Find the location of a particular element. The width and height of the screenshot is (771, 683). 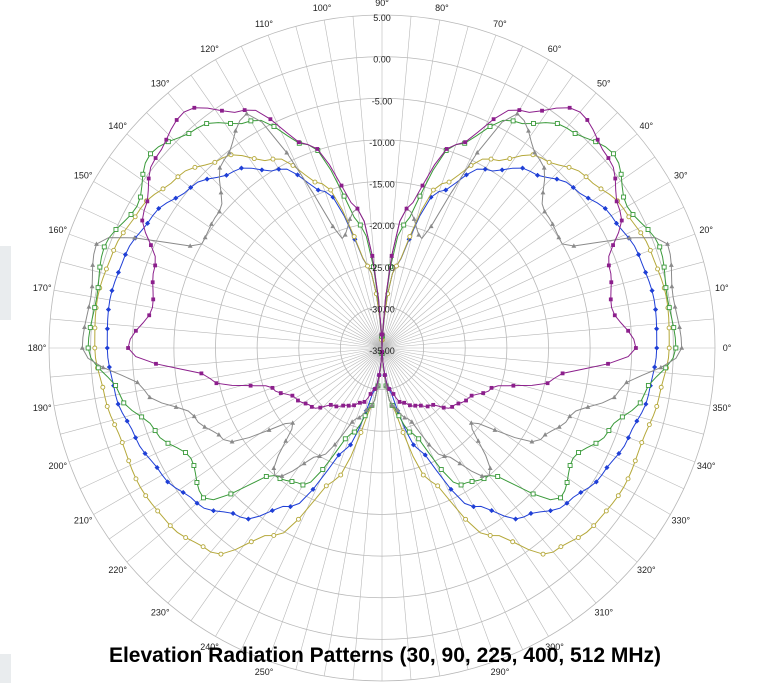

radial-tick-label: -25.00 is located at coordinates (382, 268).